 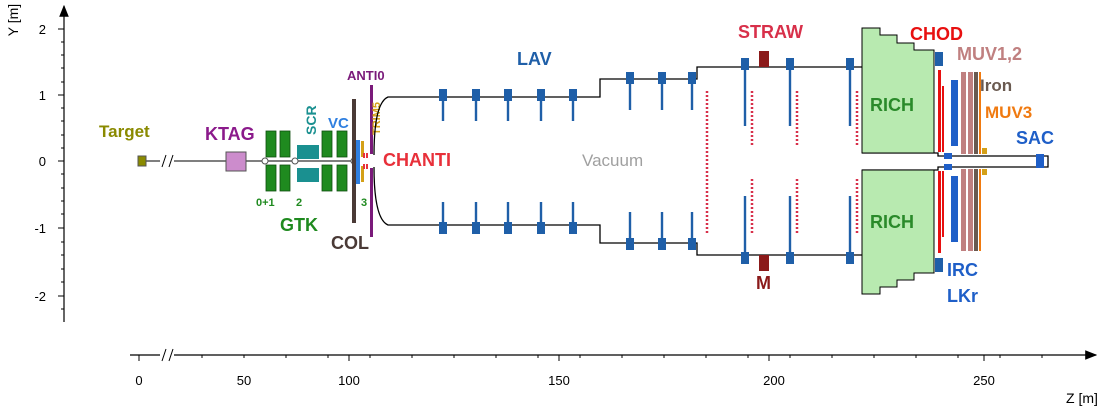 I want to click on gtk-station-label: 2, so click(x=299, y=203).